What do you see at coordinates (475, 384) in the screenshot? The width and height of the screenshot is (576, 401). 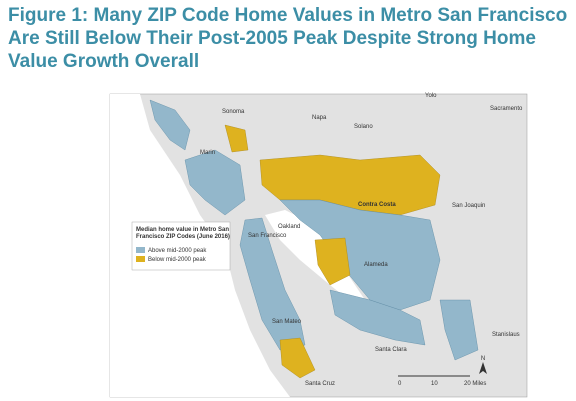 I see `scale-label: 20 Miles` at bounding box center [475, 384].